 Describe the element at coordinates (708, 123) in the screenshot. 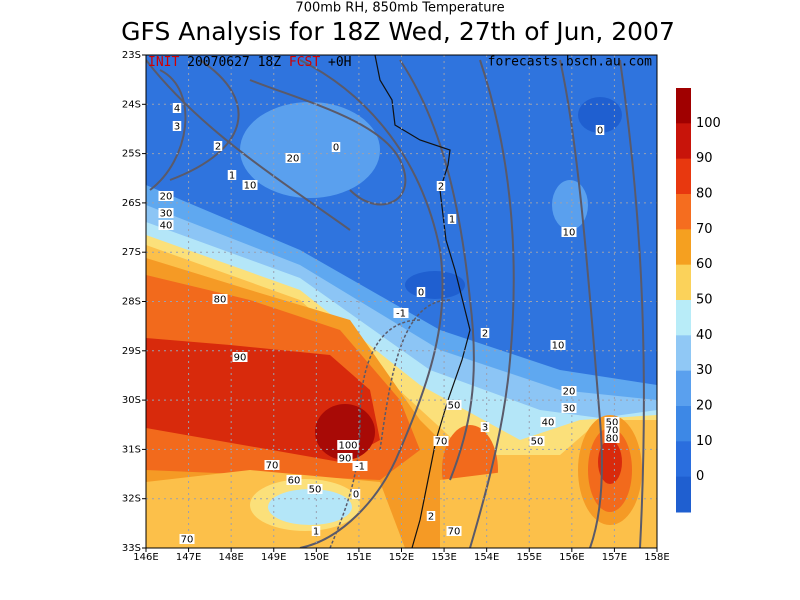

I see `colorbar-label: 100` at that location.